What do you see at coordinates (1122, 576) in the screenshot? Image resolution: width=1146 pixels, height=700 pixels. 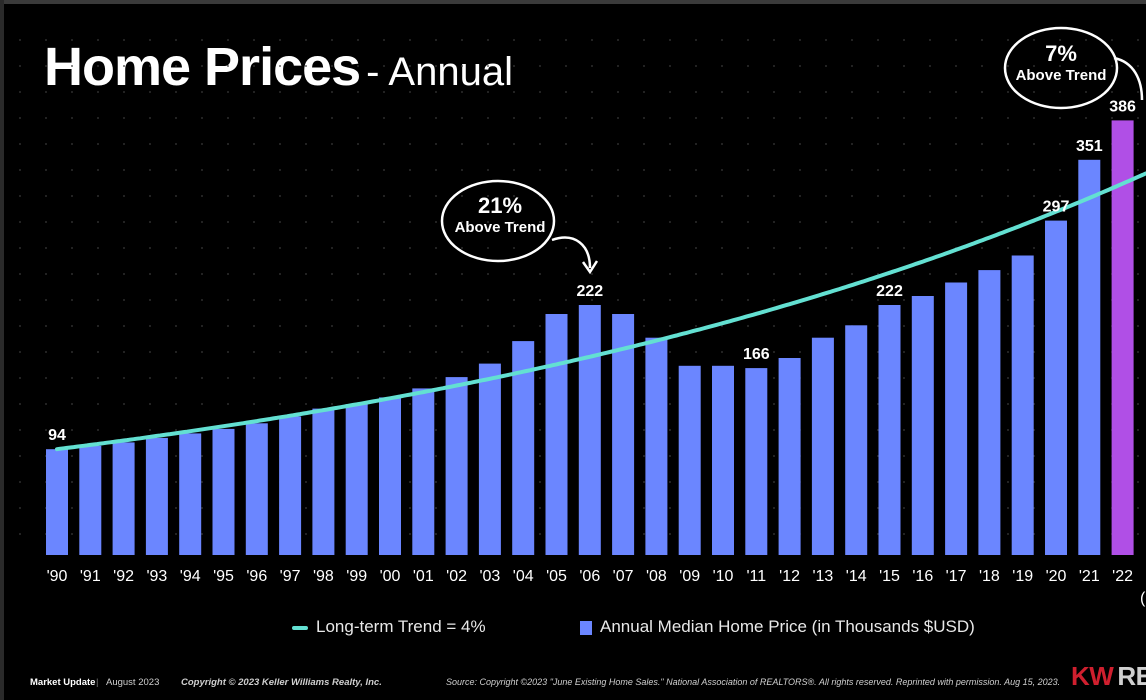 I see `x-tick-22: '22` at bounding box center [1122, 576].